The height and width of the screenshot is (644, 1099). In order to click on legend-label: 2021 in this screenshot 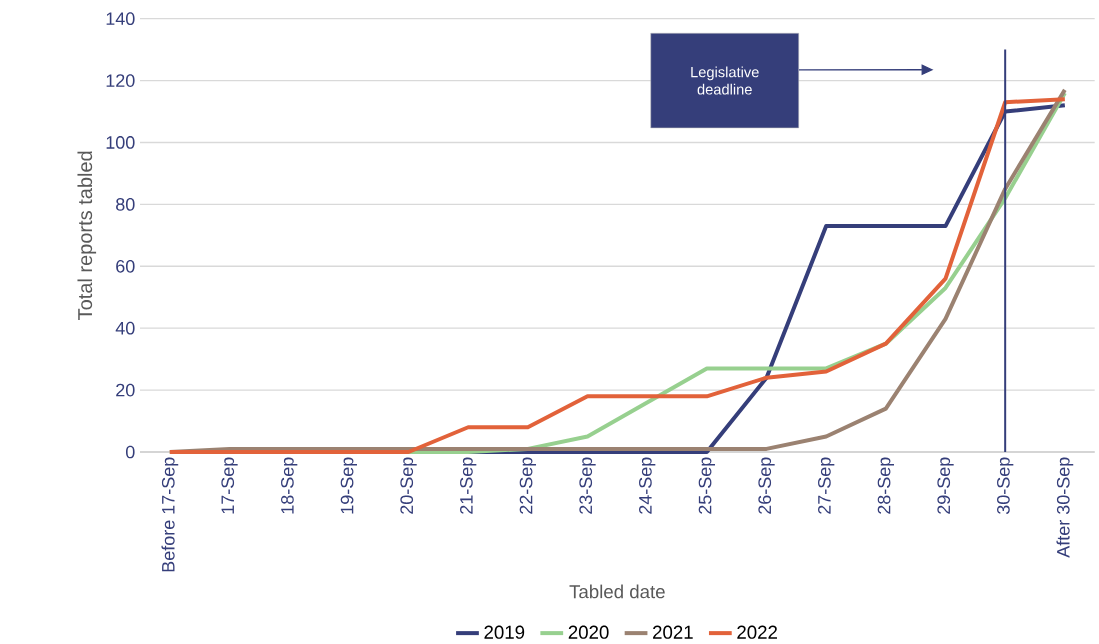, I will do `click(673, 632)`.